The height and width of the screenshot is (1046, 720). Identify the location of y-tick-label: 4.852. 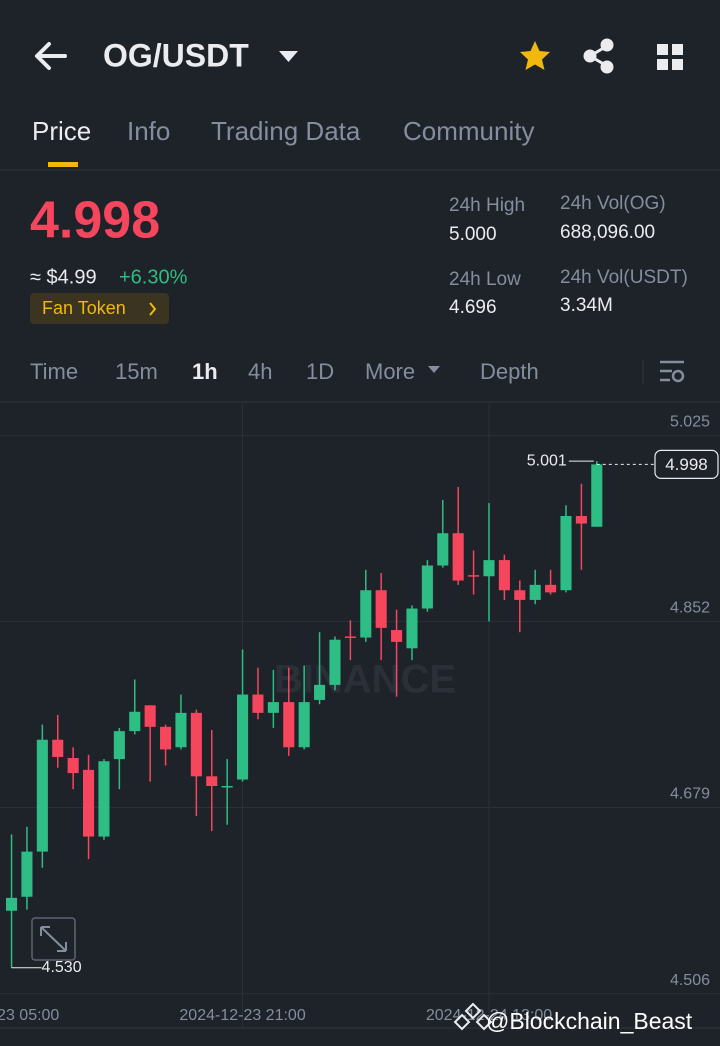
(690, 608).